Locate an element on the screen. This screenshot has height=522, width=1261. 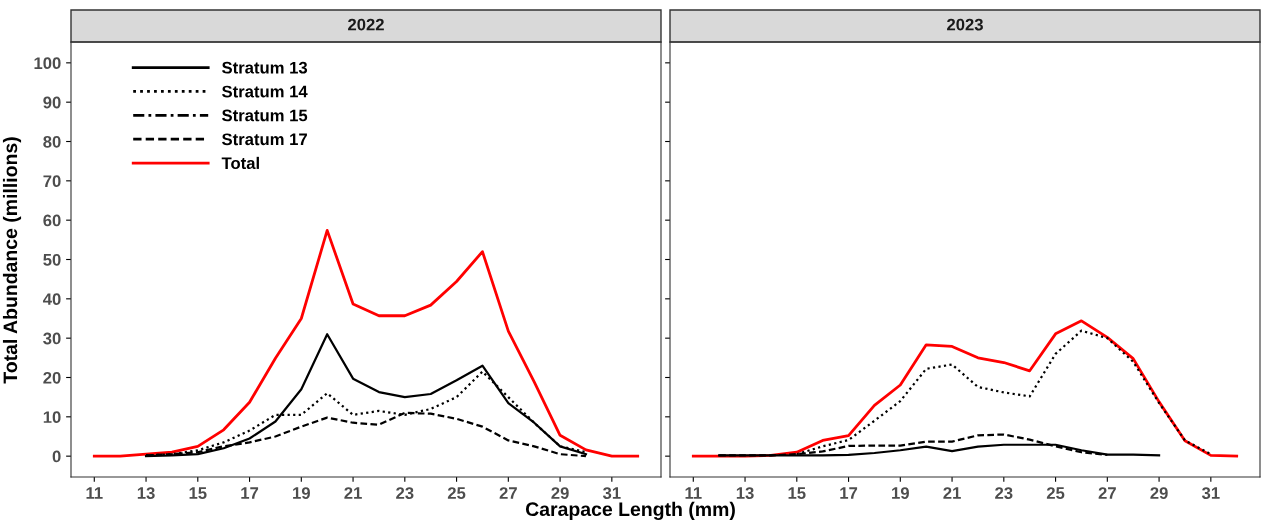
y-tick-label: 50 is located at coordinates (52, 259).